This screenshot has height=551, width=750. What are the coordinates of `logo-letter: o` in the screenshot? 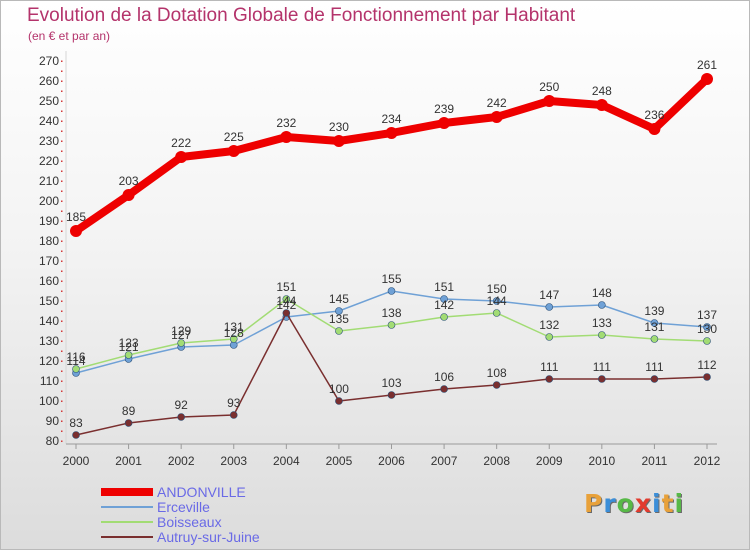 It's located at (625, 503).